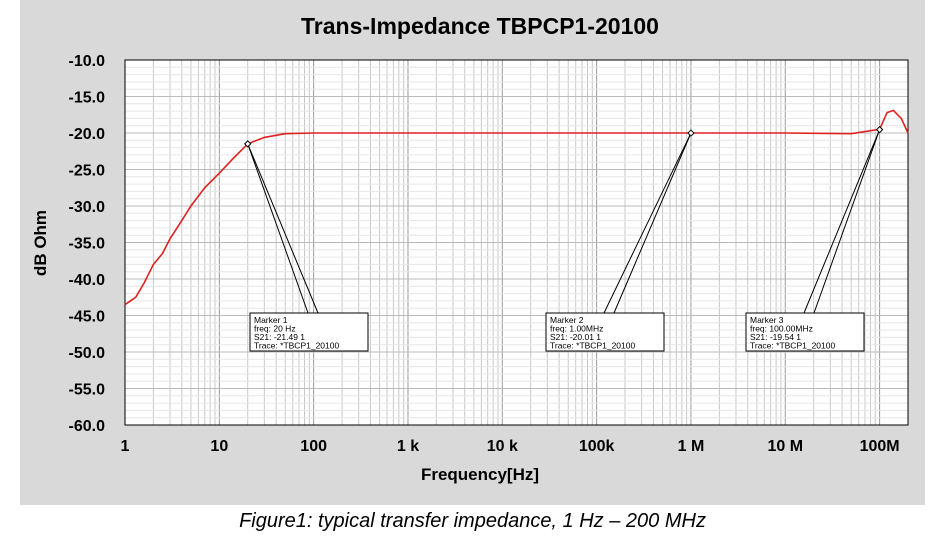 The height and width of the screenshot is (548, 945). Describe the element at coordinates (313, 446) in the screenshot. I see `x-tick-label: 100` at that location.